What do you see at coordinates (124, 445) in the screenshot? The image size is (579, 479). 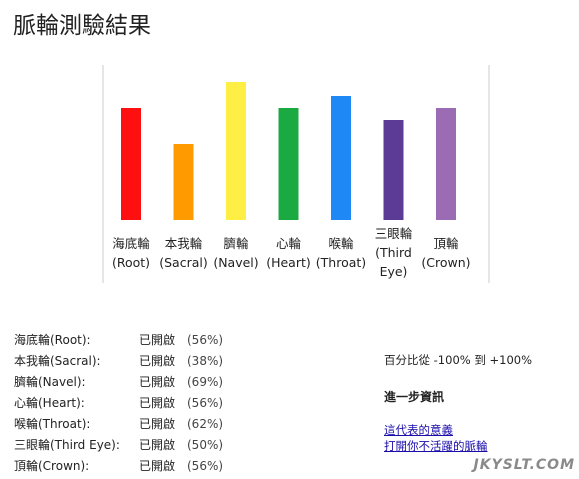 I see `result-row: 三眼輪(Third Eye): 已開啟 (50%)` at bounding box center [124, 445].